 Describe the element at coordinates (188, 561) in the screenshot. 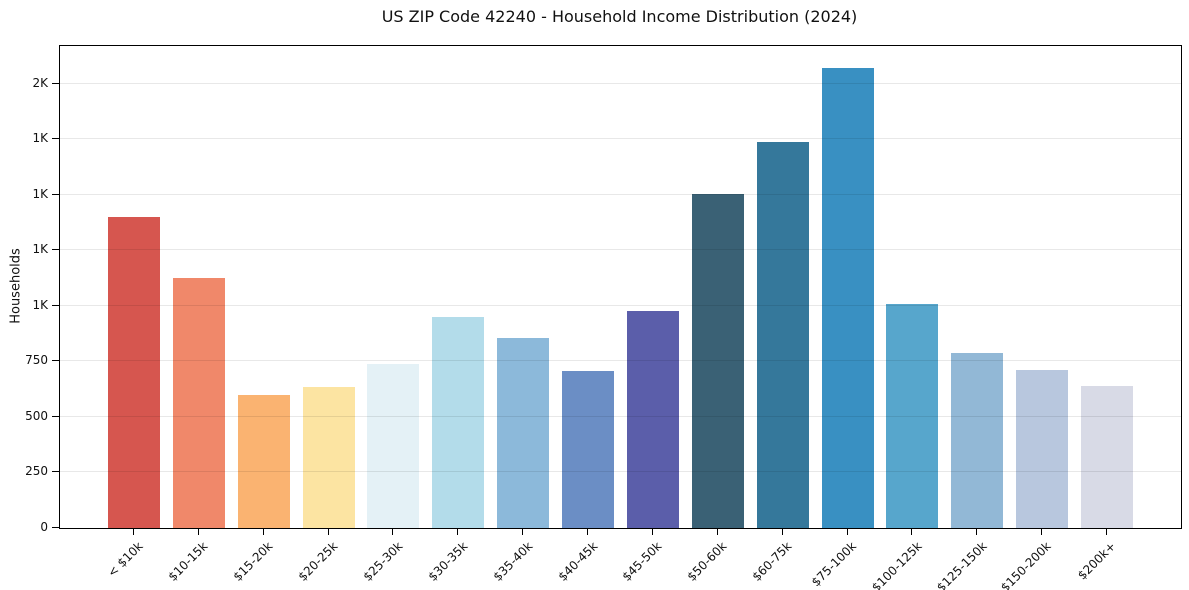

I see `x-tick-label: $10-15k` at that location.